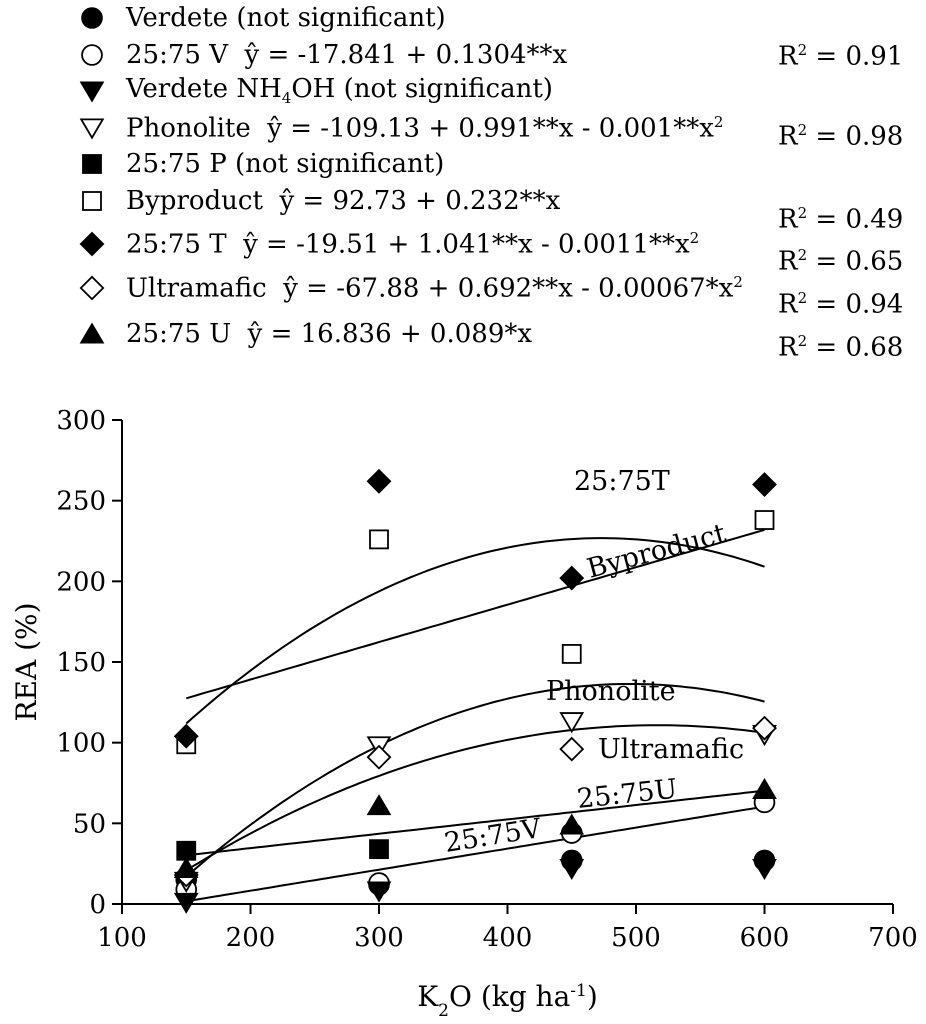 The height and width of the screenshot is (1024, 926). I want to click on filled-circle-icon, so click(92, 18).